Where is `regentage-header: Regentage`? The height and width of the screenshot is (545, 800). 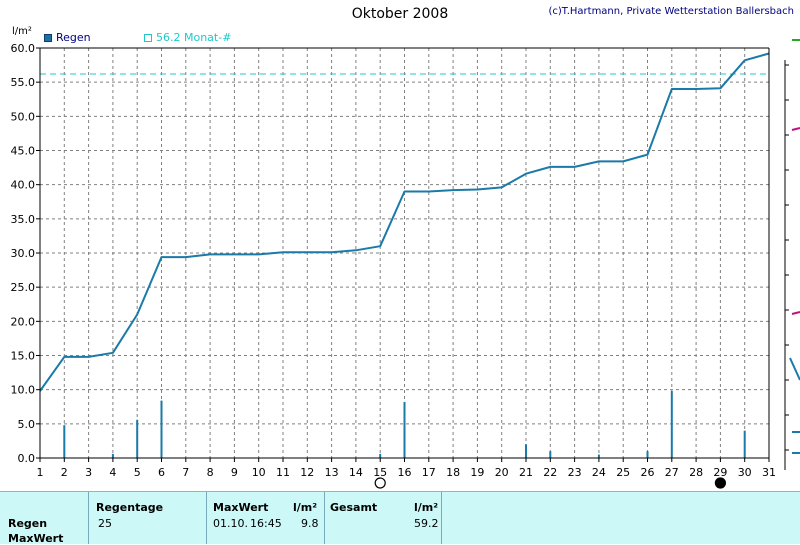
regentage-header: Regentage is located at coordinates (130, 507).